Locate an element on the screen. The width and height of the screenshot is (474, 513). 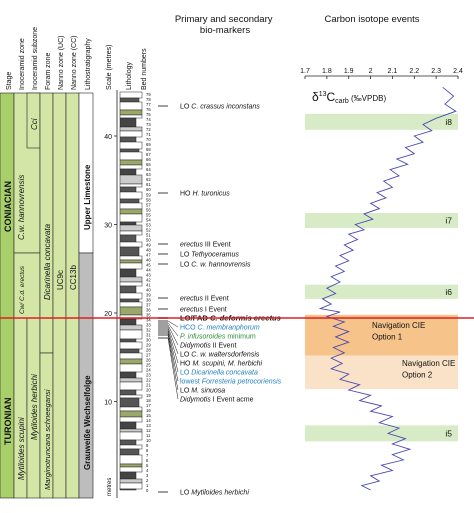
bed-number: 3 is located at coordinates (147, 475).